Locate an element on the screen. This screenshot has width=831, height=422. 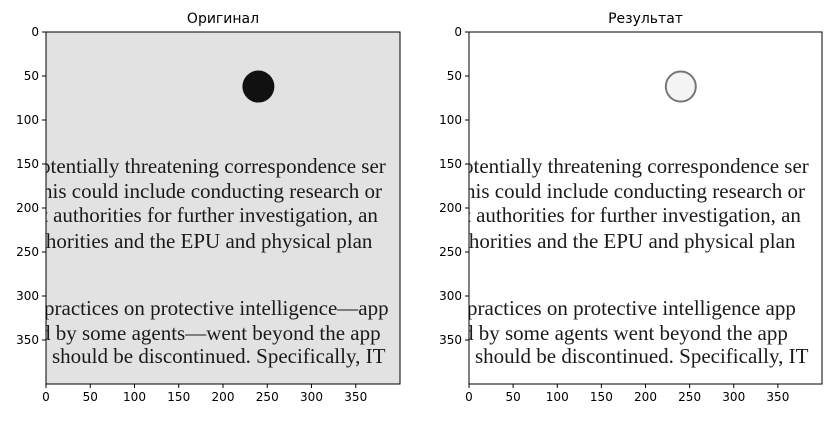
document-line: d by some agents went beyond the app is located at coordinates (625, 333).